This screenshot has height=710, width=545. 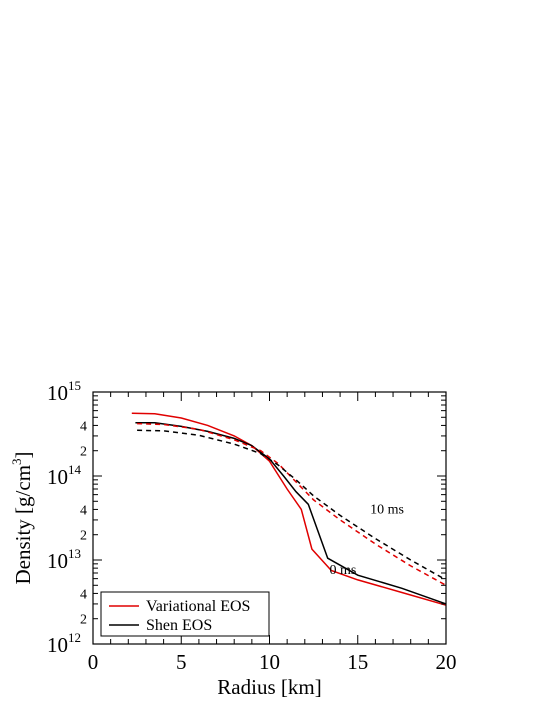 I want to click on legend-label-variational: Variational EOS, so click(x=198, y=606).